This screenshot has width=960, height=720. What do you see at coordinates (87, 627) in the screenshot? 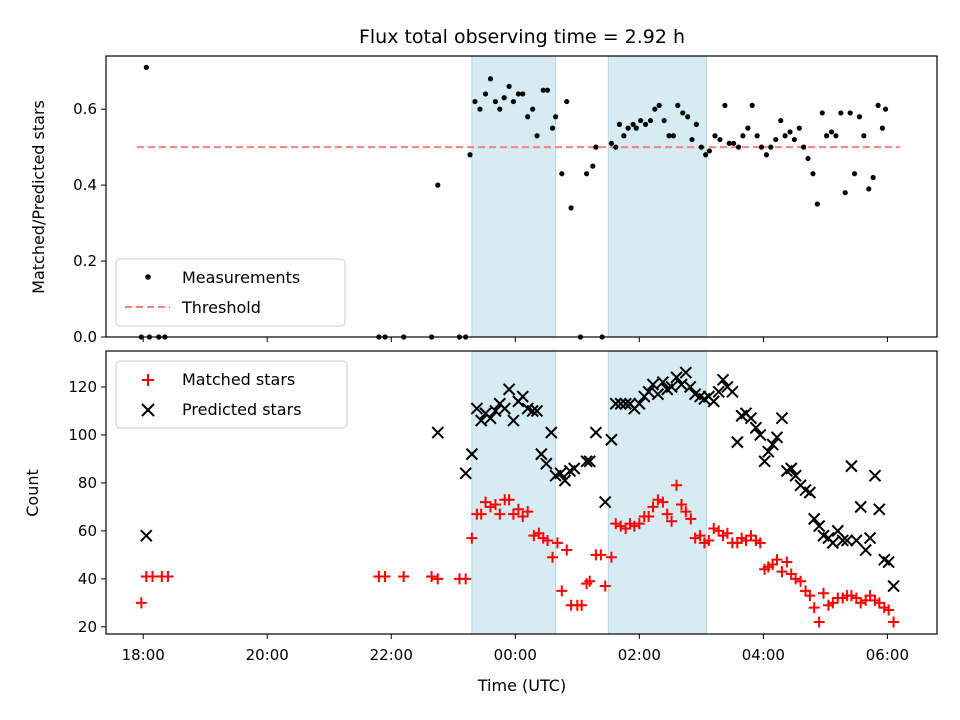
I see `y-tick-label: 20` at bounding box center [87, 627].